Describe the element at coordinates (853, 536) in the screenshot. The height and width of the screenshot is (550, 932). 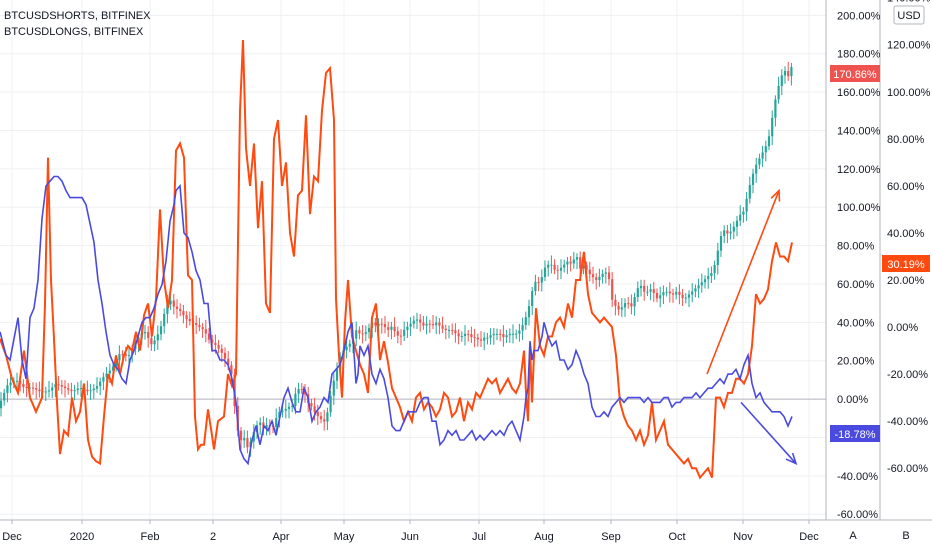
I see `scale-button-a: A` at that location.